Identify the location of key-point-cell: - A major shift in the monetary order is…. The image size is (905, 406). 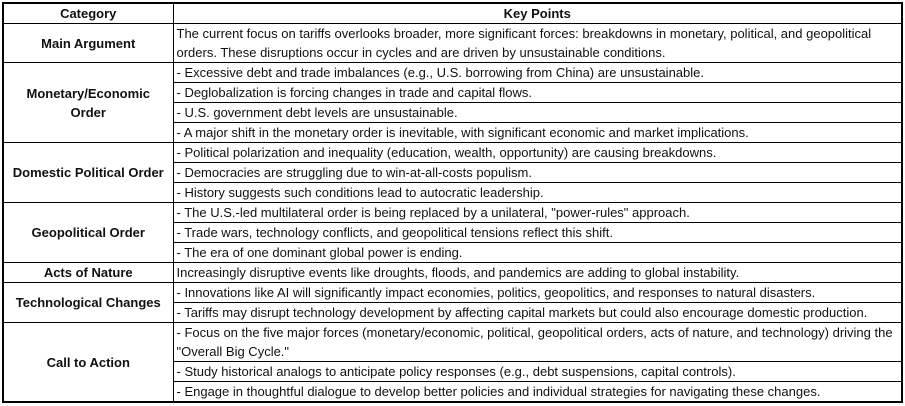
(537, 132).